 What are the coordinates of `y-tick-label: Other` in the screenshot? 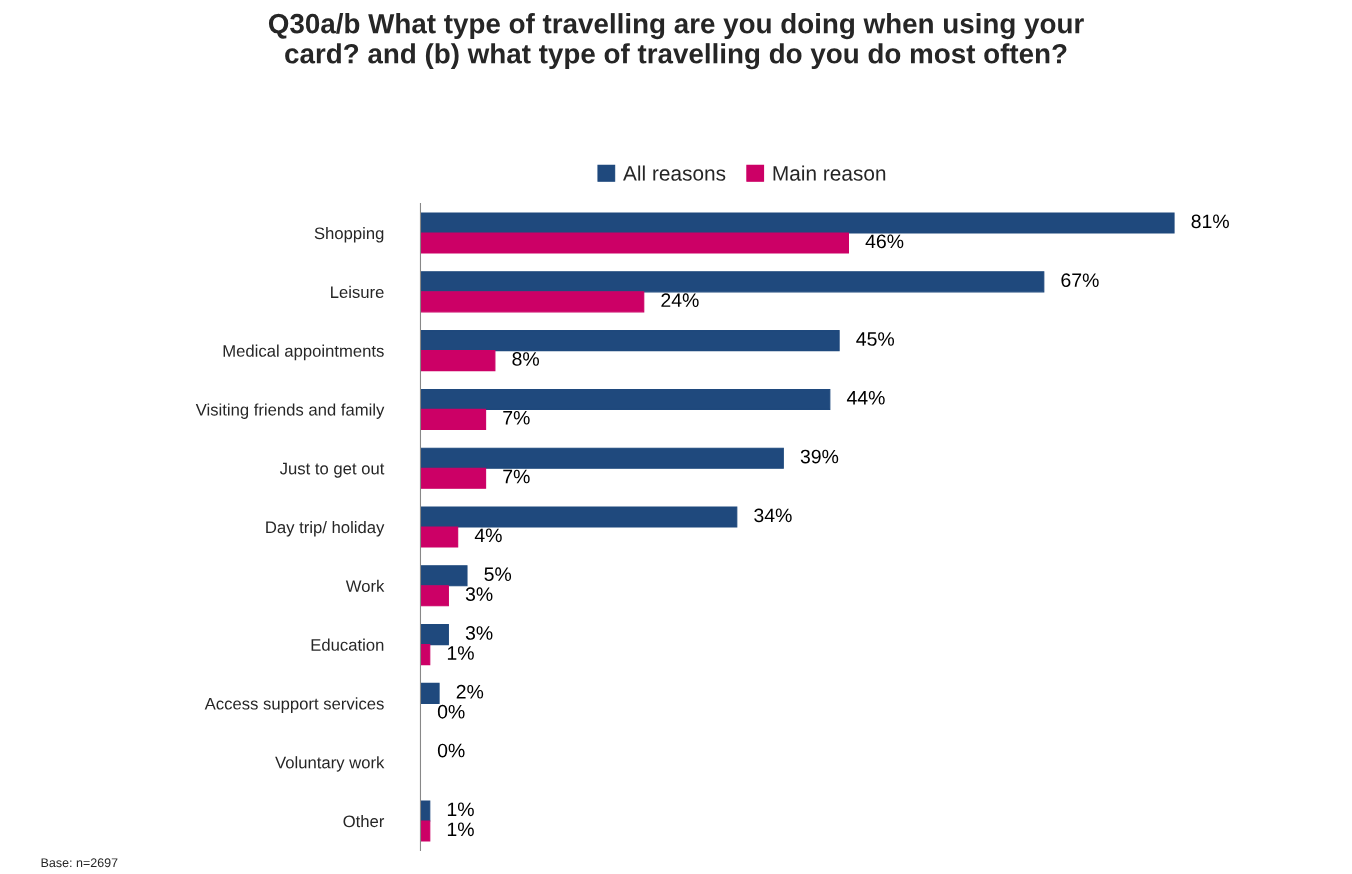 It's located at (364, 821).